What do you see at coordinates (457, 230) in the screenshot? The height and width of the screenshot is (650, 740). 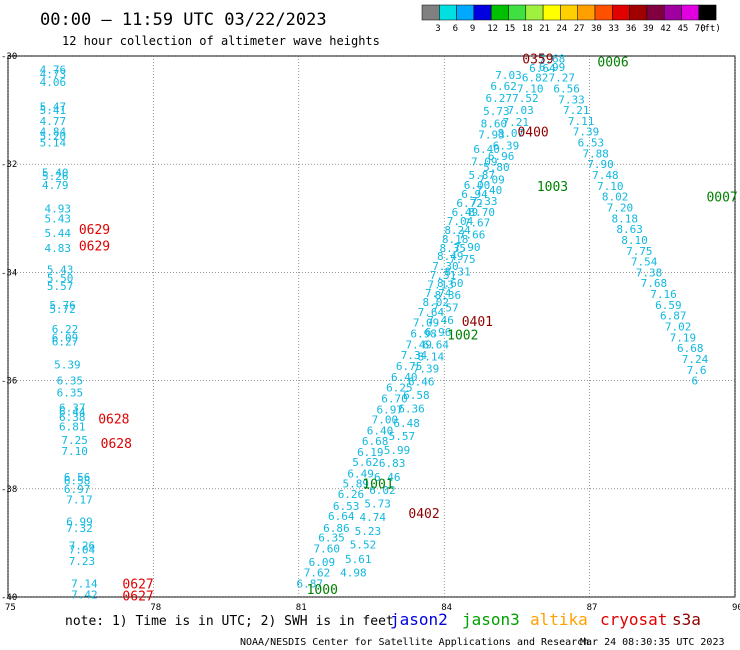 I see `wave-height-value: 8.24` at bounding box center [457, 230].